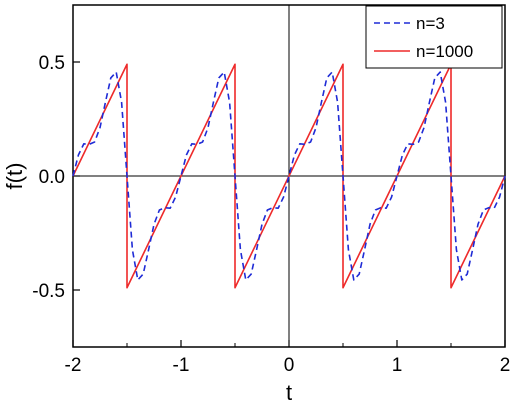  What do you see at coordinates (430, 23) in the screenshot?
I see `legend-label: n=3` at bounding box center [430, 23].